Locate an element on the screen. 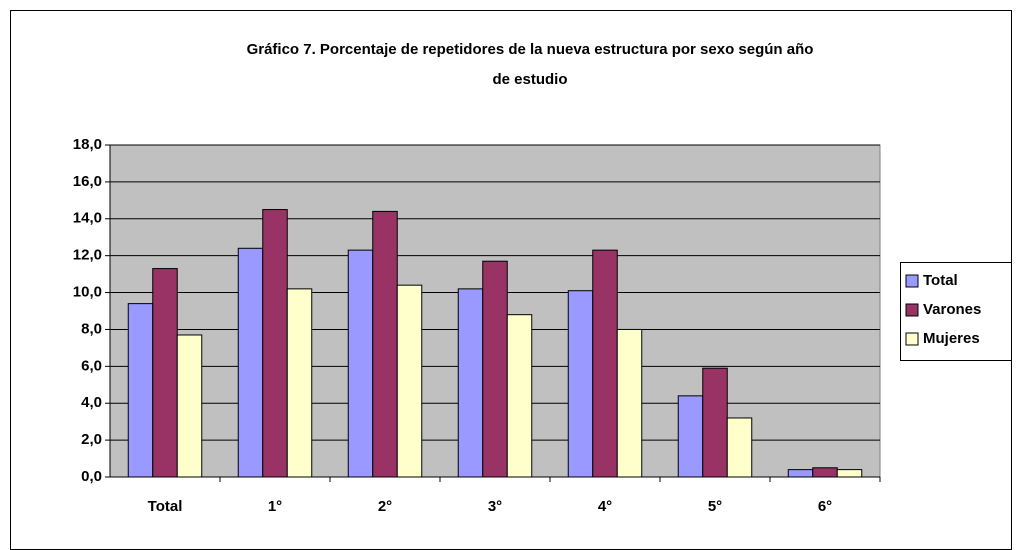 The height and width of the screenshot is (550, 1016). y-tick-label: 14,0 is located at coordinates (87, 218).